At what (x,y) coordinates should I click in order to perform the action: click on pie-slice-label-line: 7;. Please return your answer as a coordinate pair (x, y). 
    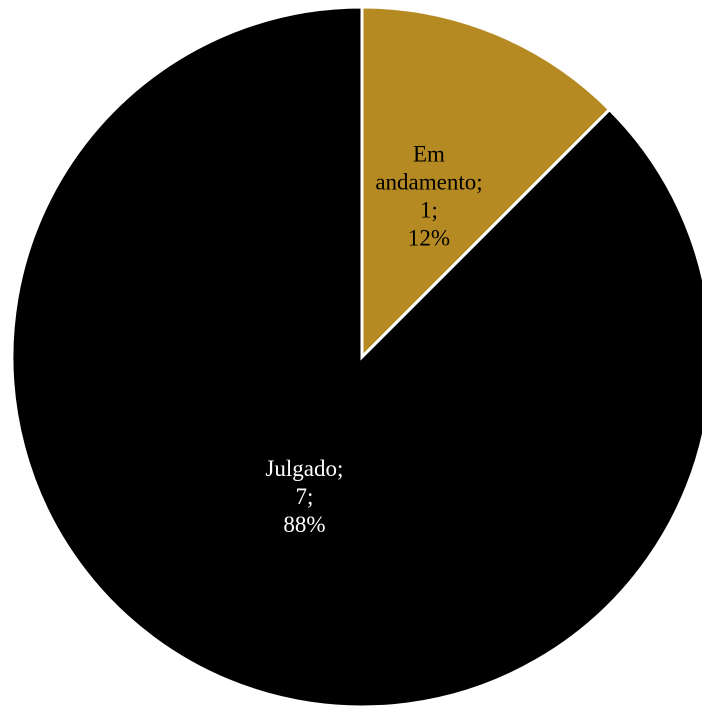
    Looking at the image, I should click on (304, 496).